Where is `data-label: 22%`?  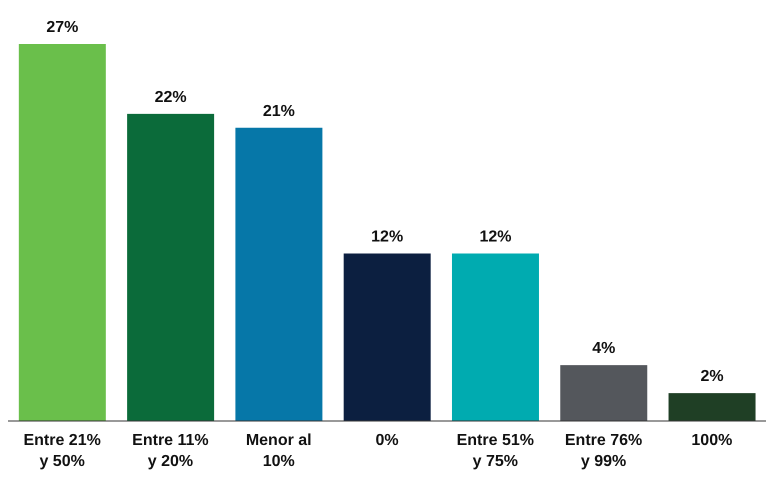
data-label: 22% is located at coordinates (170, 97).